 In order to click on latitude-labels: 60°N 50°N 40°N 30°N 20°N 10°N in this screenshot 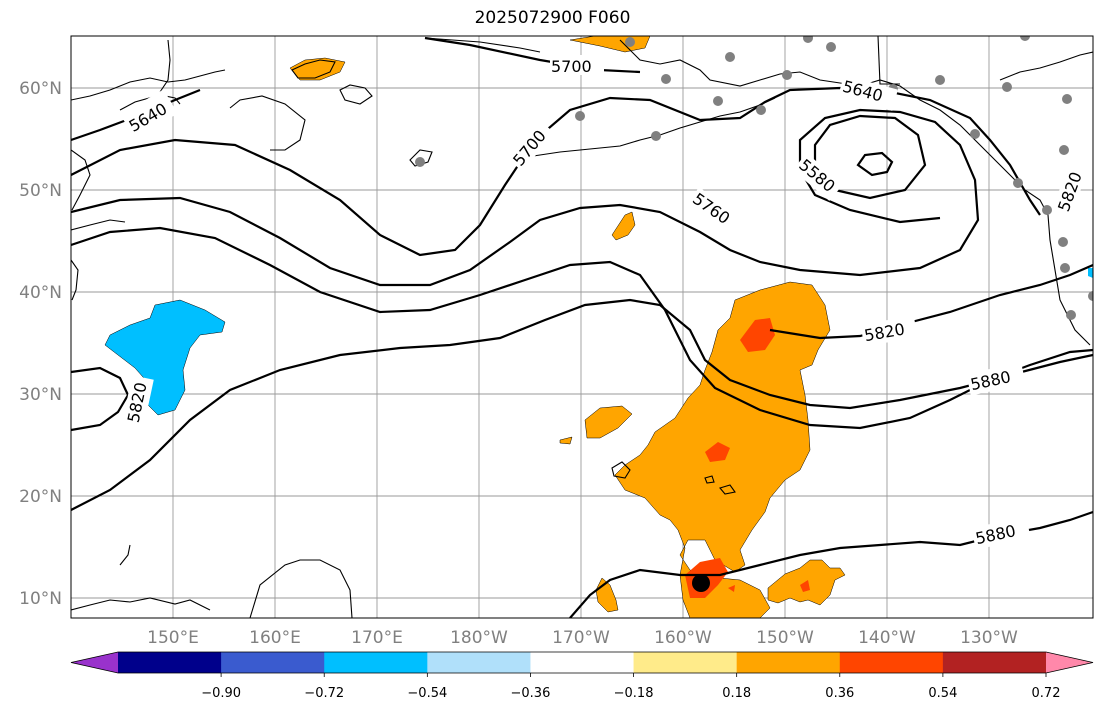, I will do `click(40, 344)`.